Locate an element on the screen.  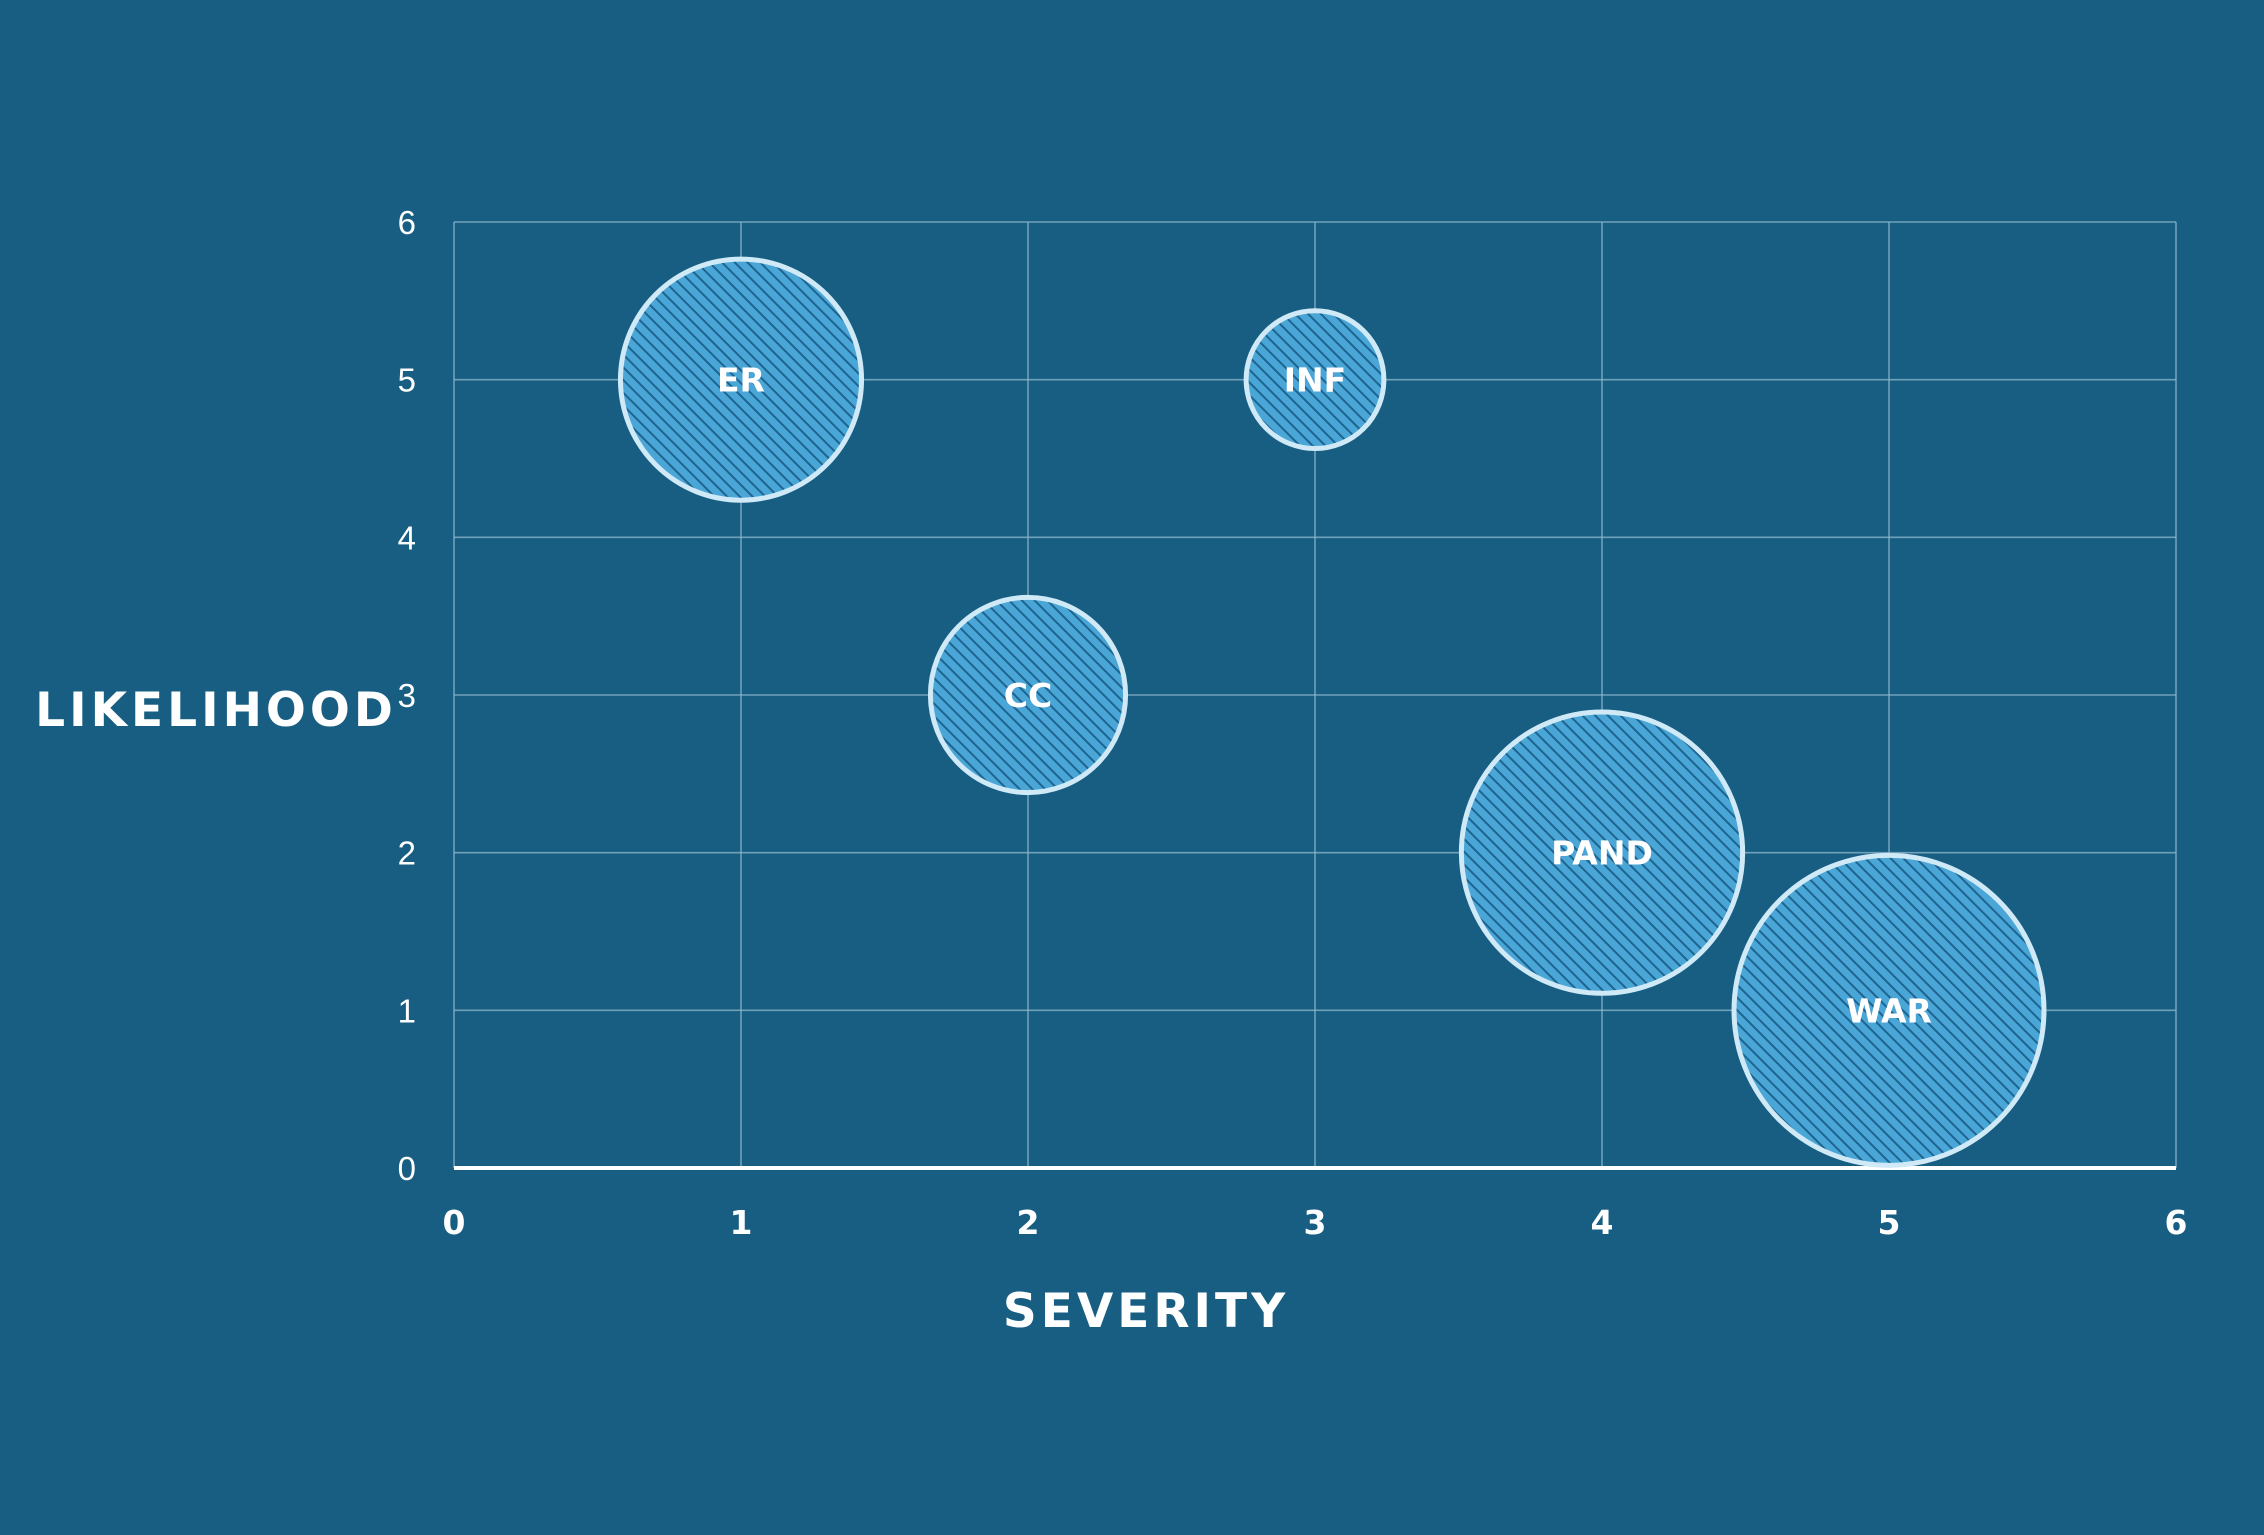
y-tick-label: 3 is located at coordinates (407, 695).